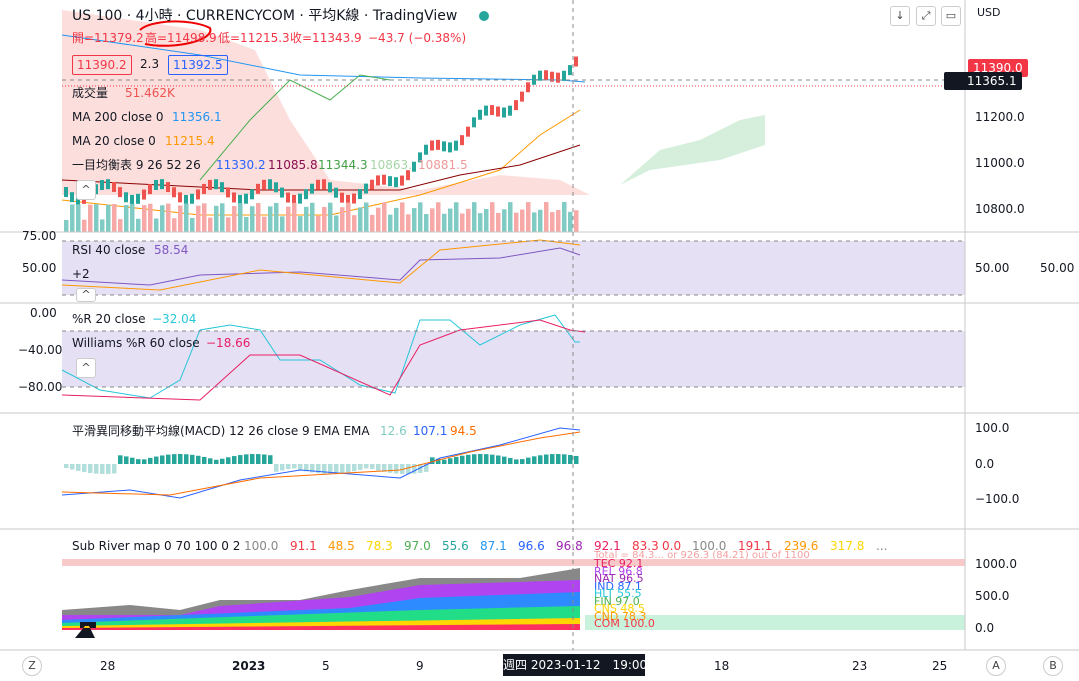 Image resolution: width=1079 pixels, height=681 pixels. I want to click on river-value: 78.3, so click(379, 546).